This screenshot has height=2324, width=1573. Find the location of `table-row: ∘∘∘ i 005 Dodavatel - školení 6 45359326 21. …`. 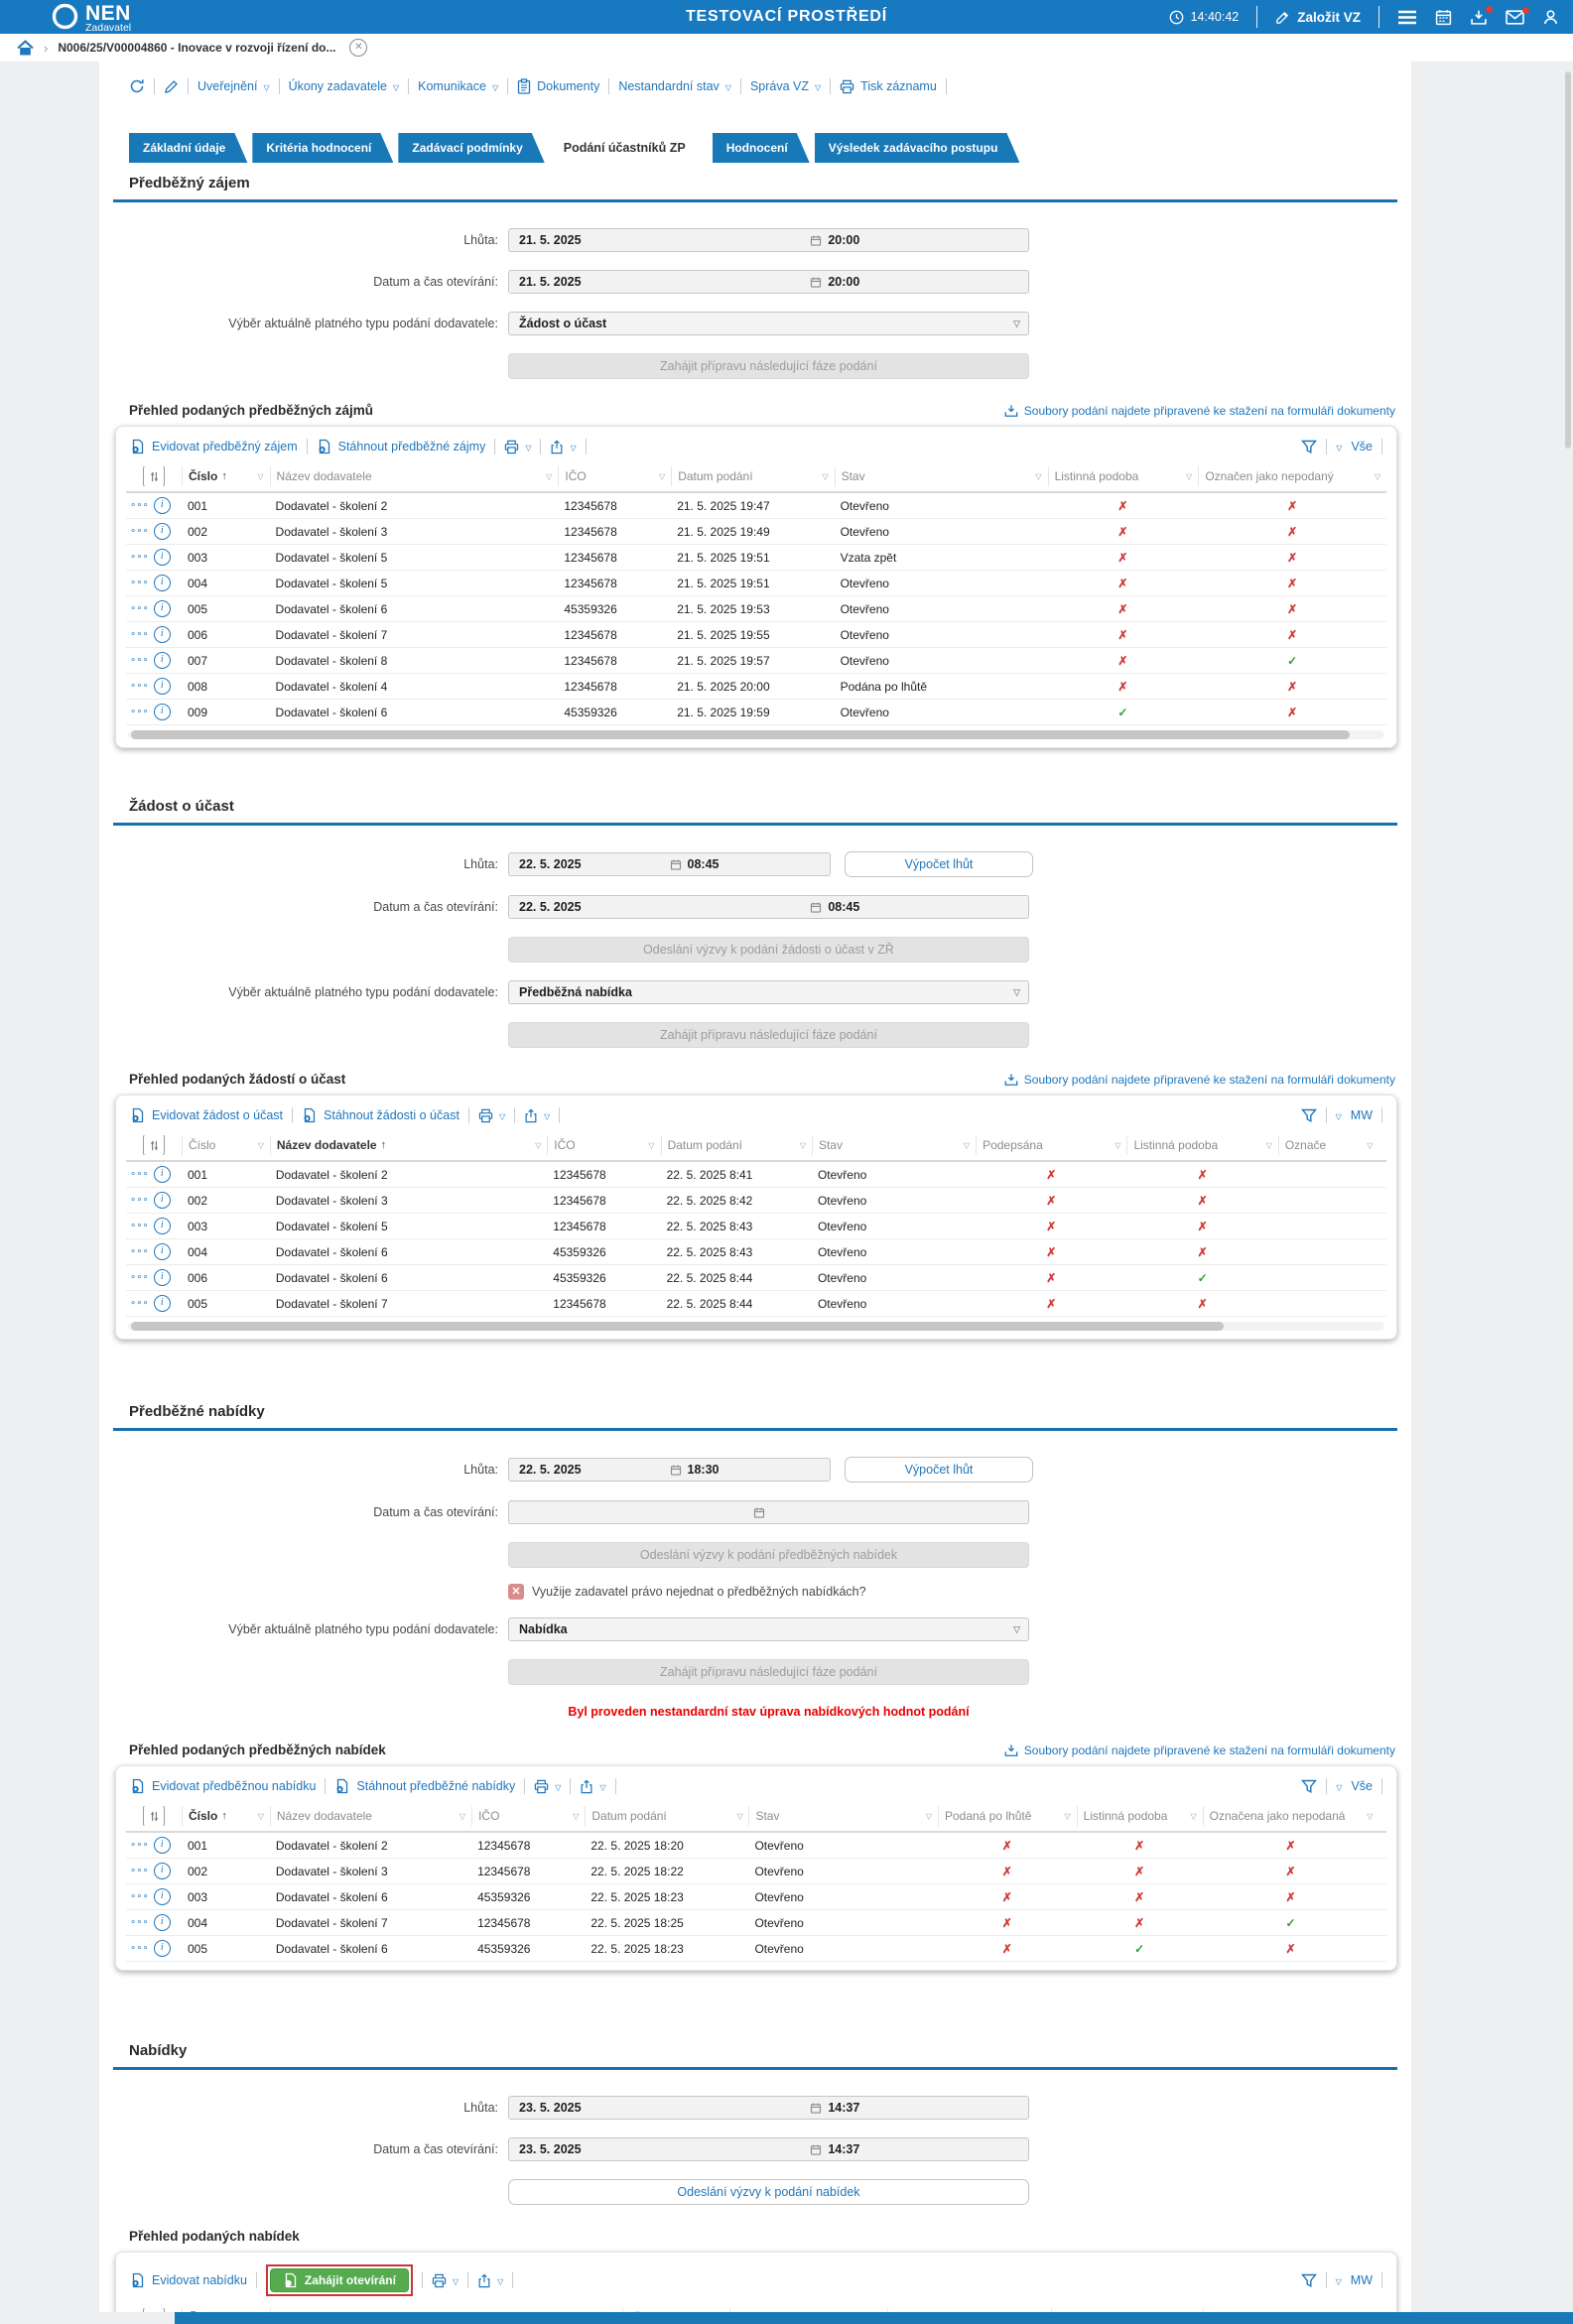

table-row: ∘∘∘ i 005 Dodavatel - školení 6 45359326 21. … is located at coordinates (756, 609).